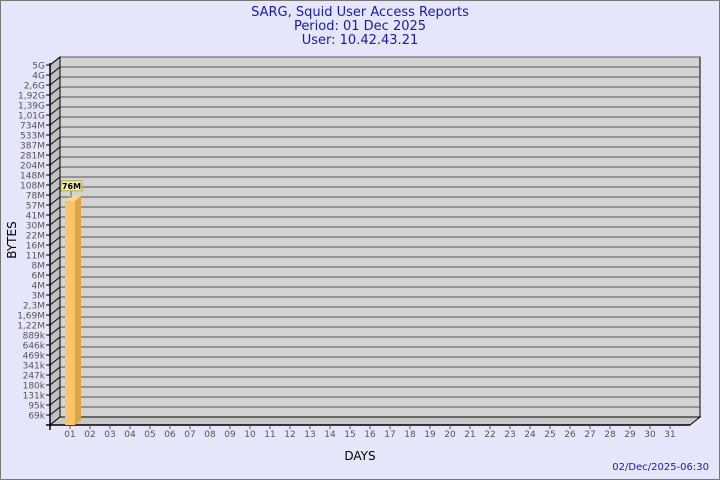  What do you see at coordinates (78, 310) in the screenshot?
I see `bar-side` at bounding box center [78, 310].